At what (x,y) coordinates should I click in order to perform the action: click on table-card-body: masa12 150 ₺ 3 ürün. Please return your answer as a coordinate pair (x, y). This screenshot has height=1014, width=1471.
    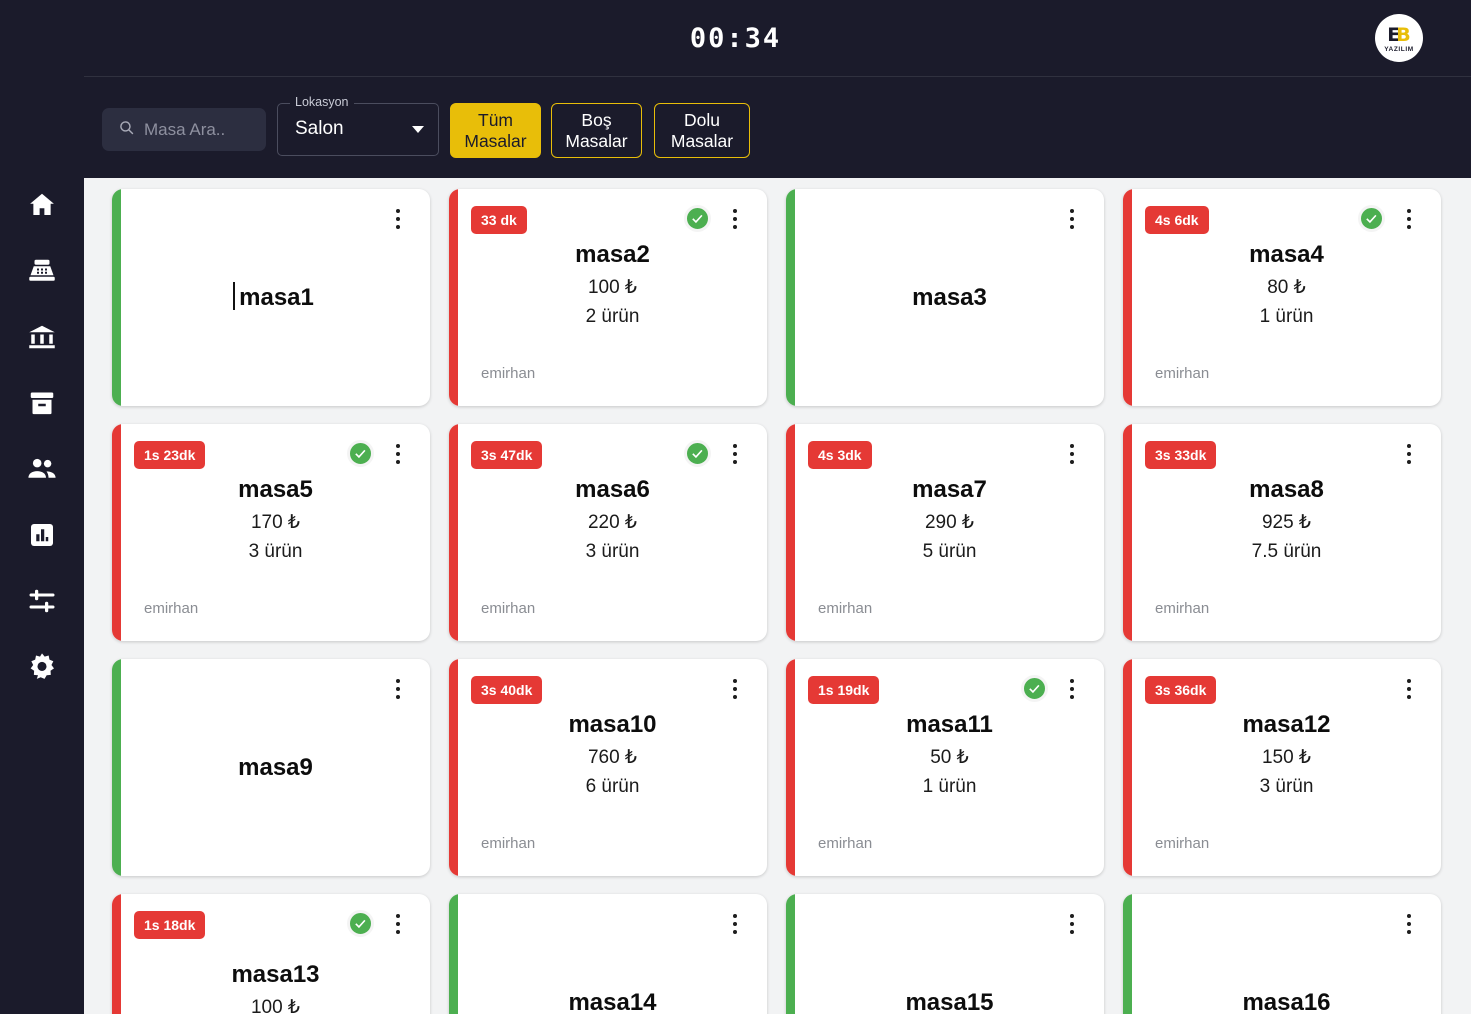
    Looking at the image, I should click on (1286, 767).